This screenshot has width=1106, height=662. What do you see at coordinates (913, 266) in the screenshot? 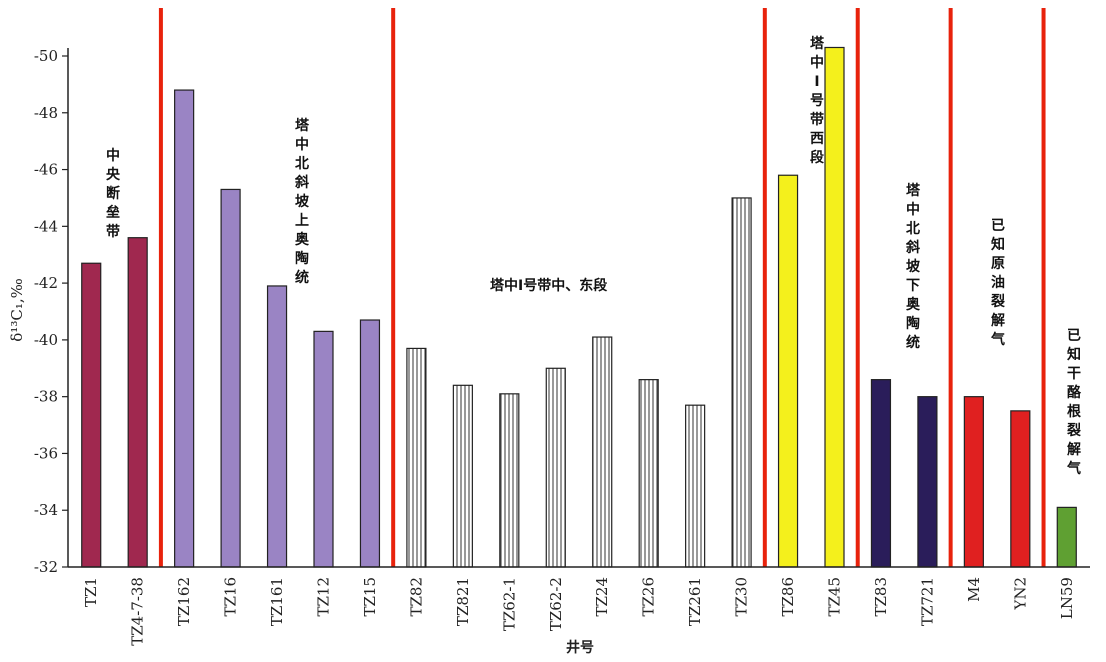
I see `group-annotation: 塔中北斜坡下奥陶统` at bounding box center [913, 266].